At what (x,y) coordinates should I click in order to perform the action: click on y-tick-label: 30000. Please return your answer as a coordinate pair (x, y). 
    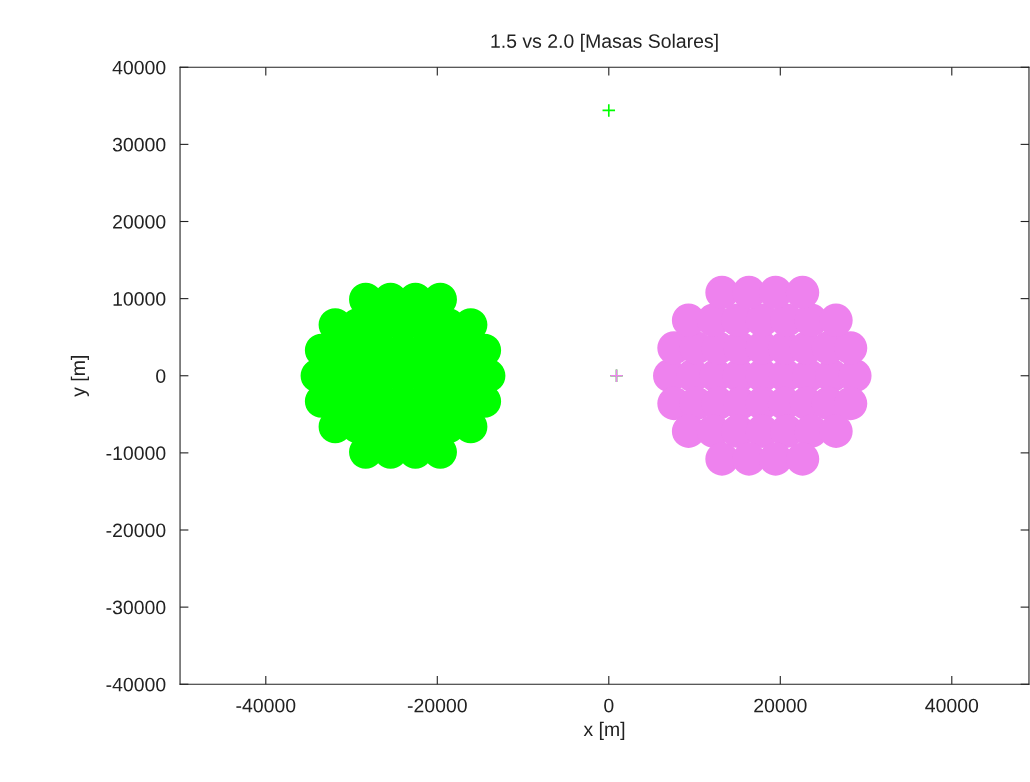
    Looking at the image, I should click on (139, 144).